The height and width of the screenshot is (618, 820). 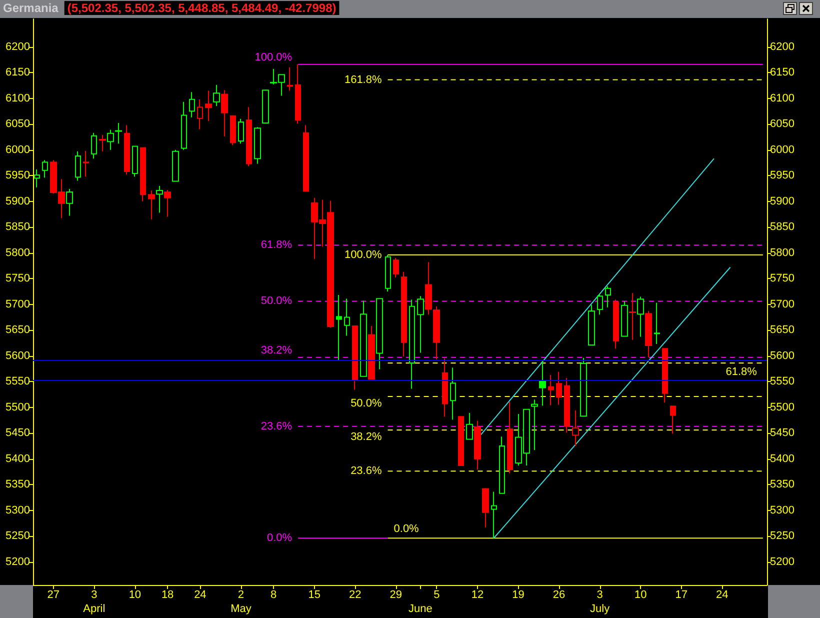 I want to click on y-tick-label: 6000, so click(x=18, y=150).